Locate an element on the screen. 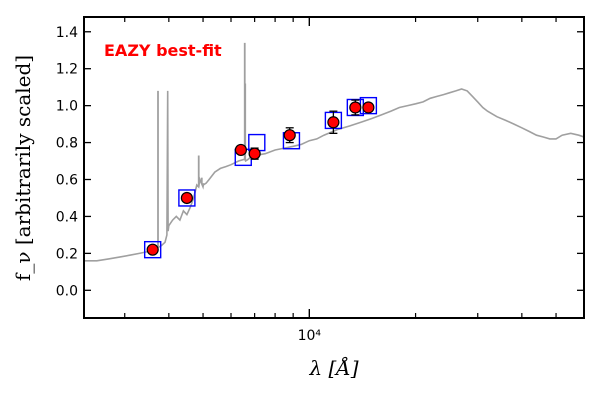 The height and width of the screenshot is (400, 600). y-tick-label: 0.8 is located at coordinates (67, 144).